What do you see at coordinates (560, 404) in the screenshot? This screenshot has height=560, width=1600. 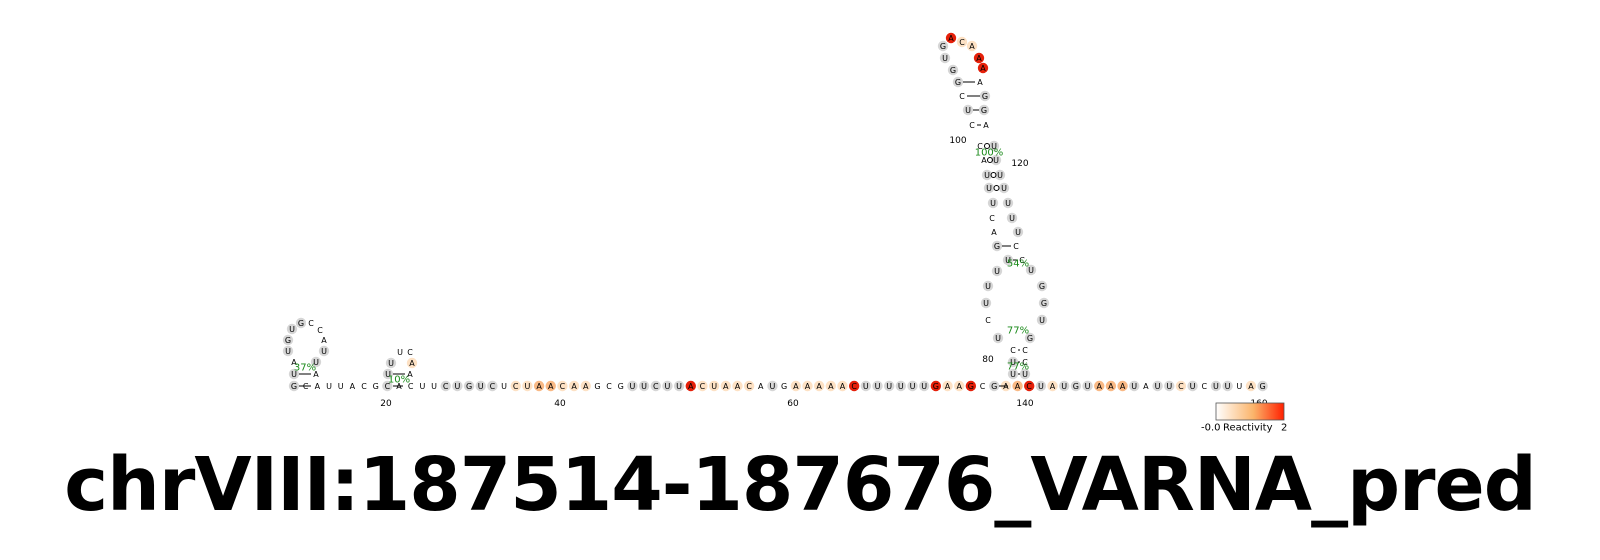 I see `sequence-index-label: 40` at bounding box center [560, 404].